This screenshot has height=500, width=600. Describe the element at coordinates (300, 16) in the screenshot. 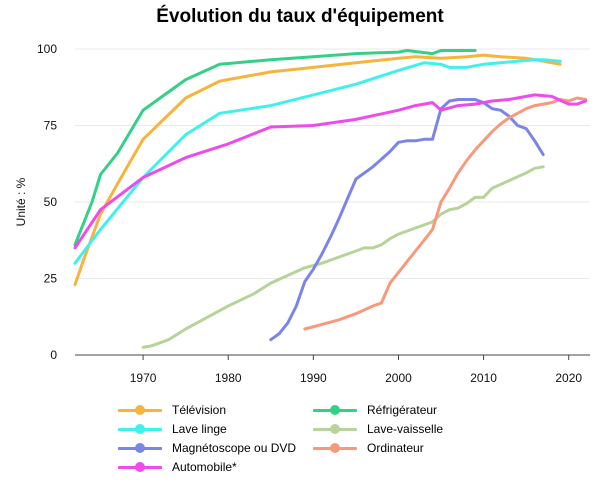

I see `chart-title: Évolution du taux d'équipement` at that location.